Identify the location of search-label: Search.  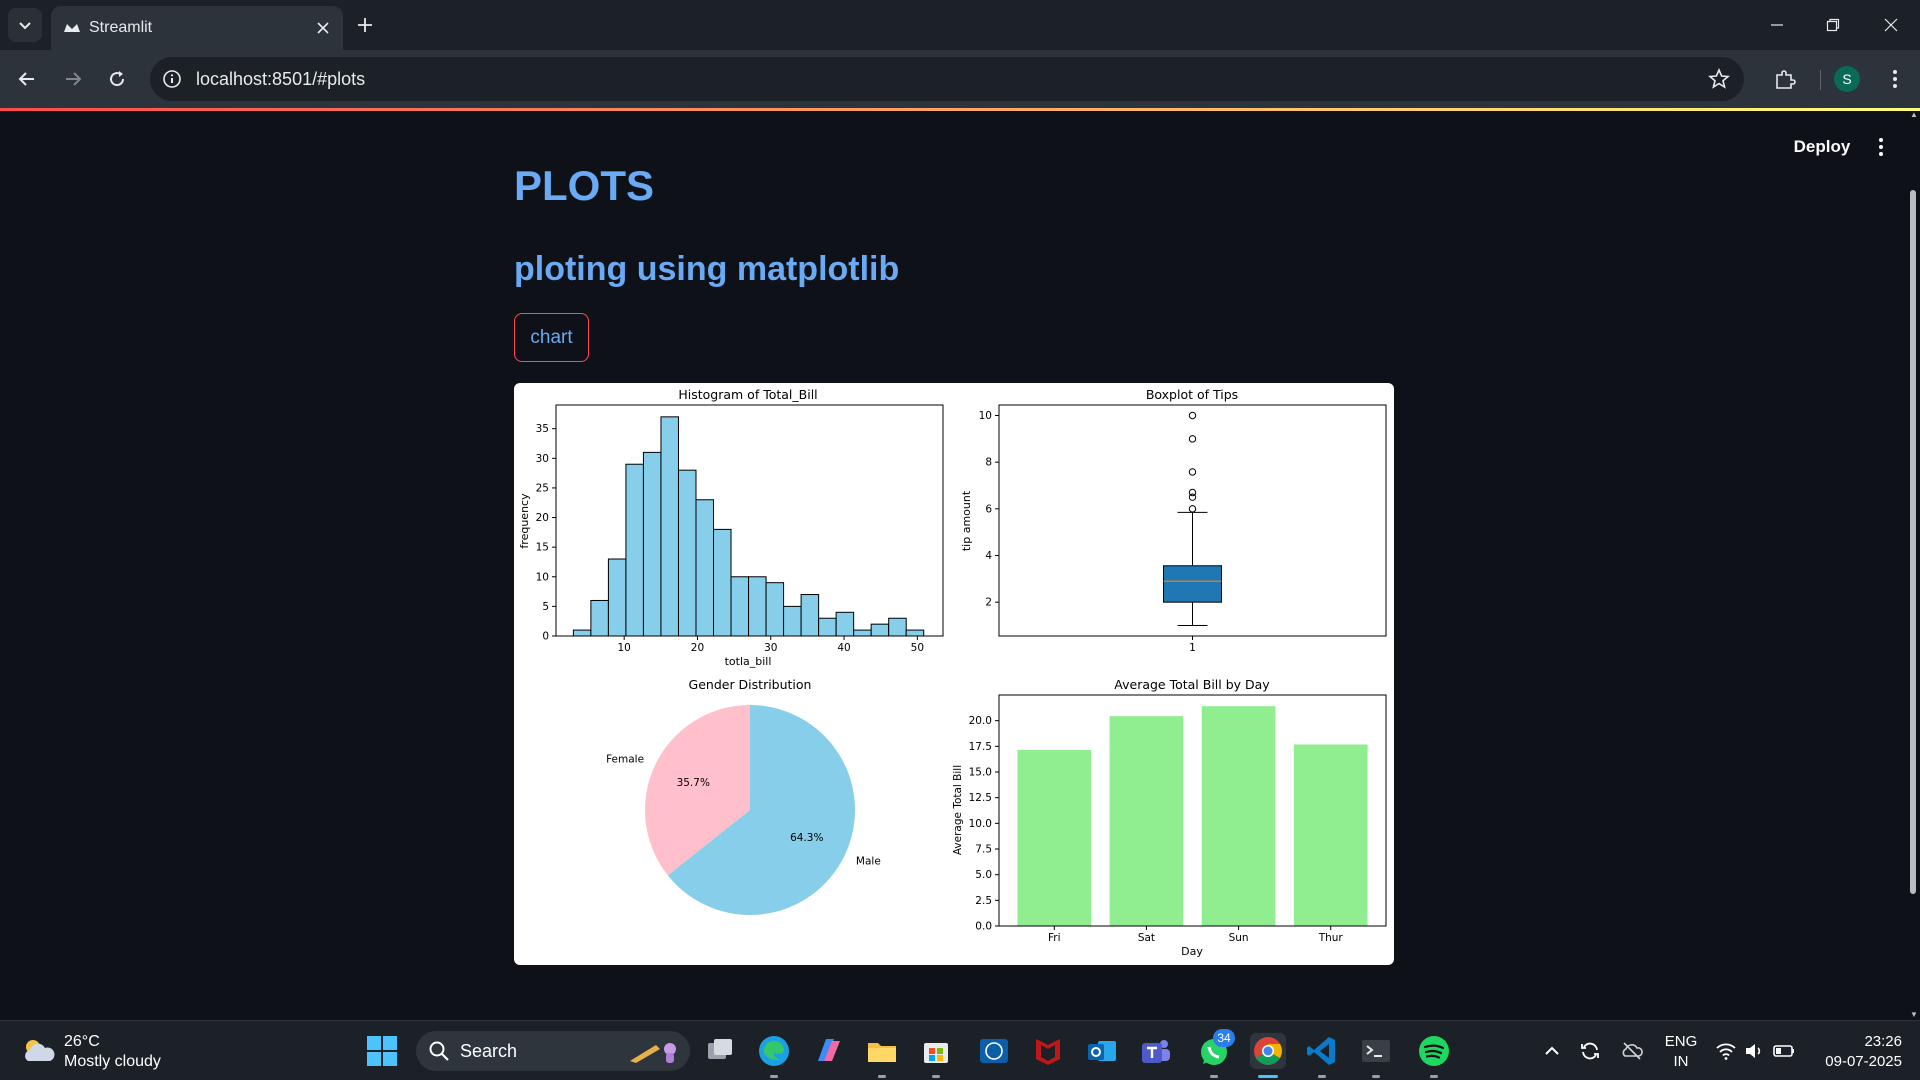
(489, 1051).